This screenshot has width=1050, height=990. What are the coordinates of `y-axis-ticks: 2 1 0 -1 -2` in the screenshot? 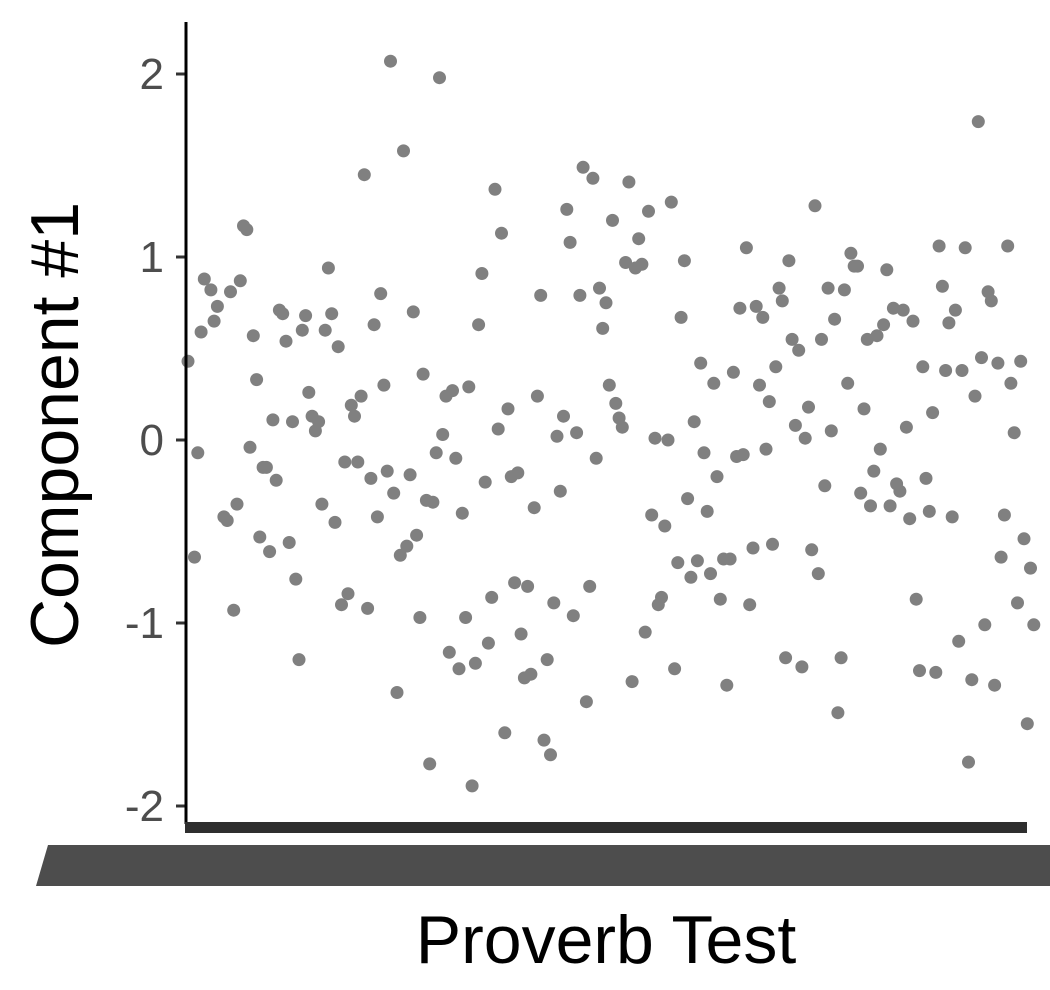 It's located at (155, 440).